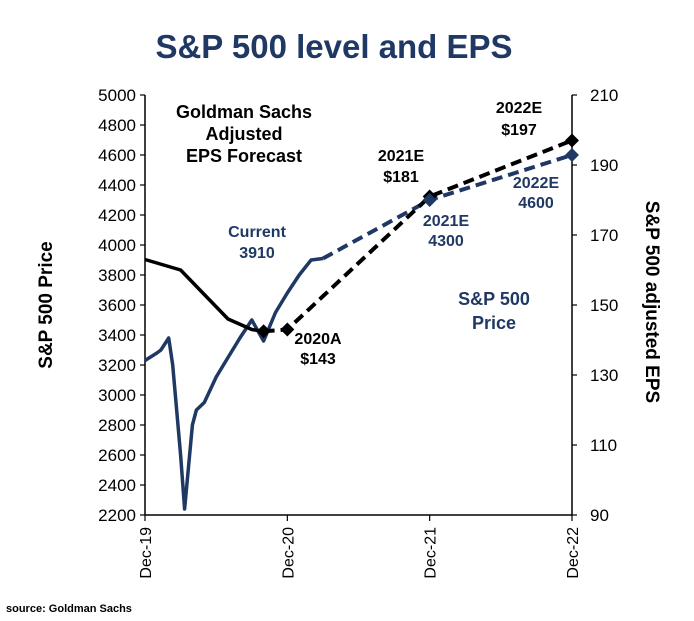 The height and width of the screenshot is (621, 694). Describe the element at coordinates (257, 232) in the screenshot. I see `annotation-label: Current` at that location.